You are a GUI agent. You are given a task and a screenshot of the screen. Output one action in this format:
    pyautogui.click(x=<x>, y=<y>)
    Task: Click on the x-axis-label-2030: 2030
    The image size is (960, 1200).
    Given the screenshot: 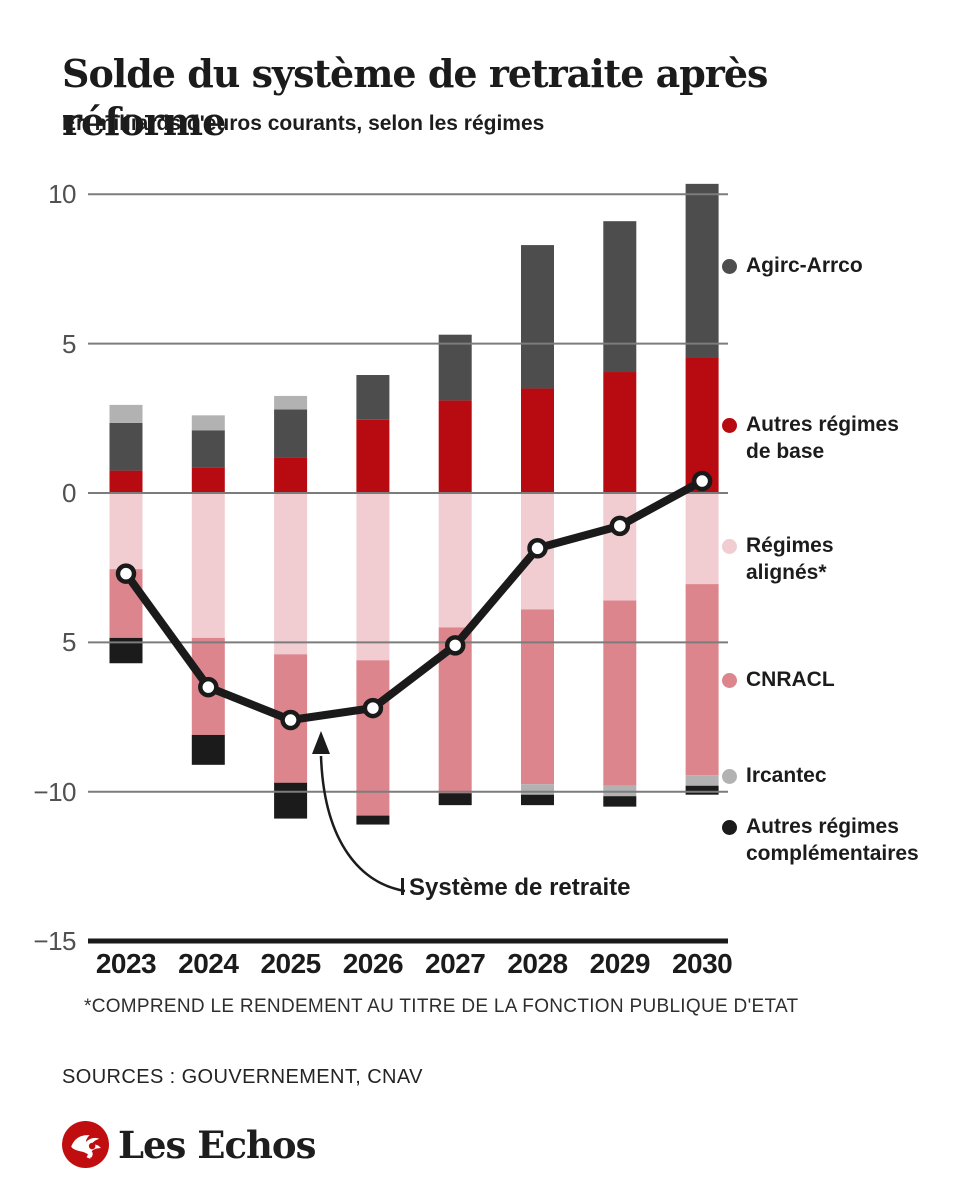 What is the action you would take?
    pyautogui.click(x=702, y=963)
    